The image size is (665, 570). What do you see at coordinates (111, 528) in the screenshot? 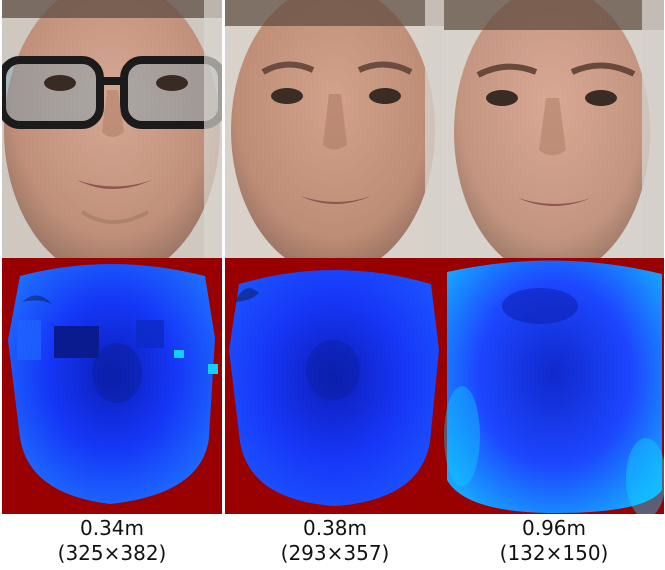
I see `distance-caption-1: 0.34m` at bounding box center [111, 528].